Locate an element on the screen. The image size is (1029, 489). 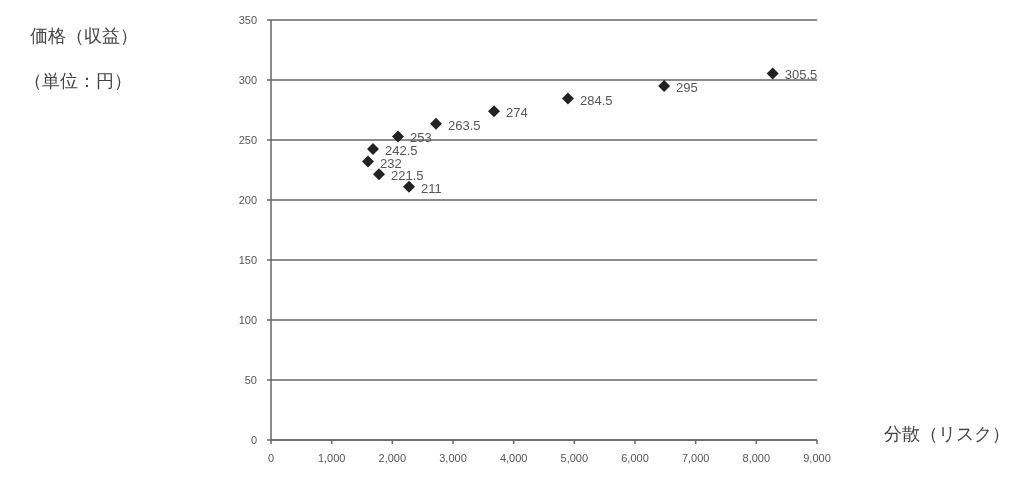
x-tick-label: 8,000 is located at coordinates (756, 458).